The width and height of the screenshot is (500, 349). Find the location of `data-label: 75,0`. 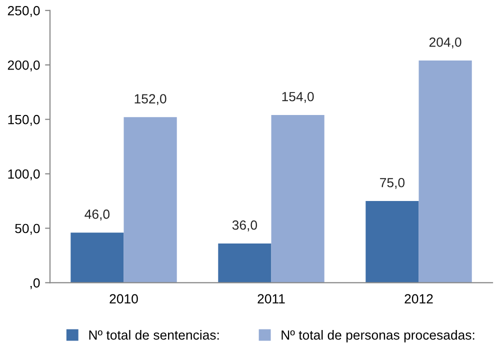

data-label: 75,0 is located at coordinates (392, 183).